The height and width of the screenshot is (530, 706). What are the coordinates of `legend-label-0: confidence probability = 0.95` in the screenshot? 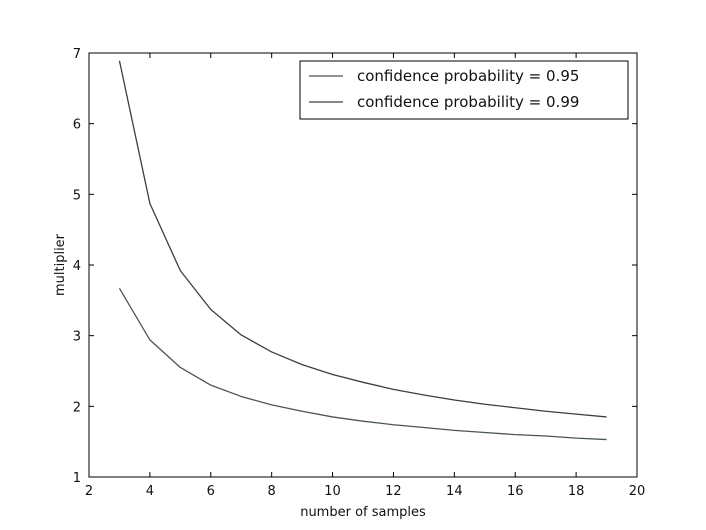 It's located at (468, 76).